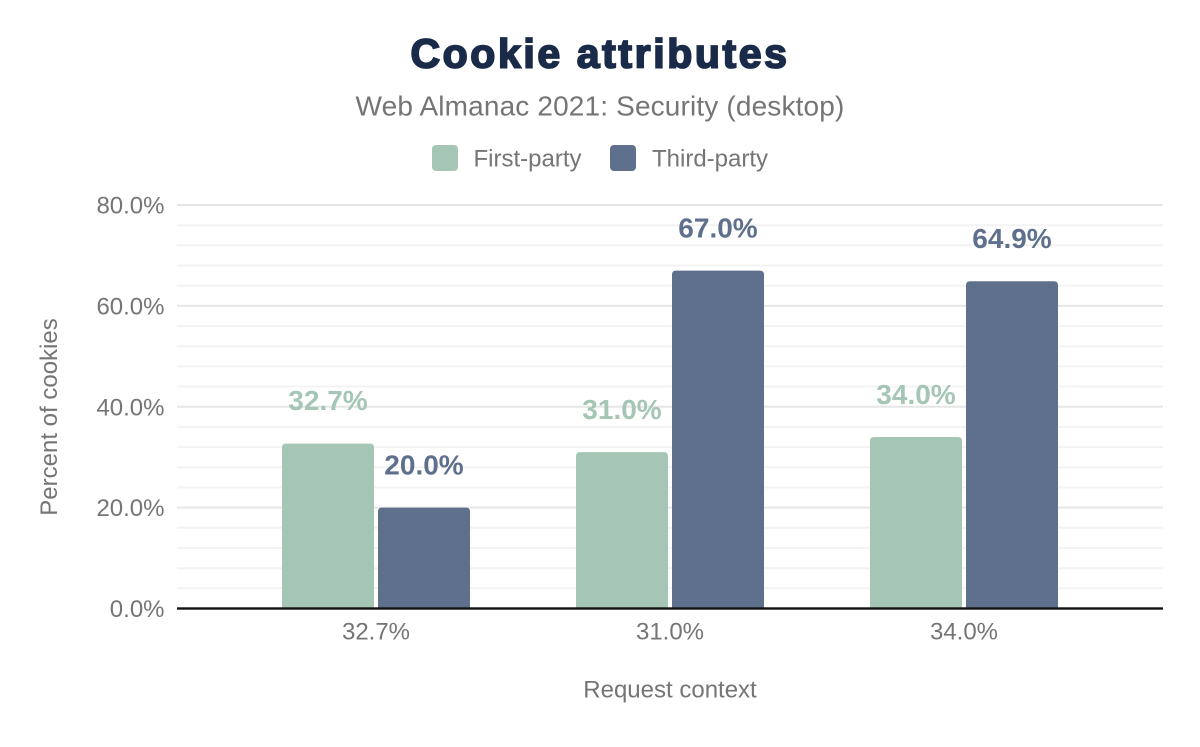 This screenshot has width=1200, height=747. What do you see at coordinates (528, 159) in the screenshot?
I see `svg-text: First-party` at bounding box center [528, 159].